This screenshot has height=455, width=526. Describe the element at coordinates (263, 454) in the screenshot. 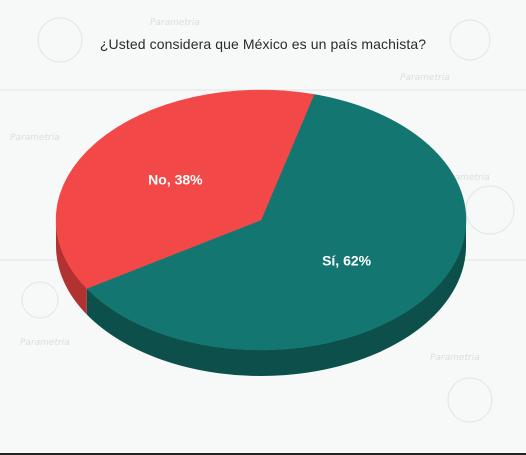

I see `bottom-border` at that location.